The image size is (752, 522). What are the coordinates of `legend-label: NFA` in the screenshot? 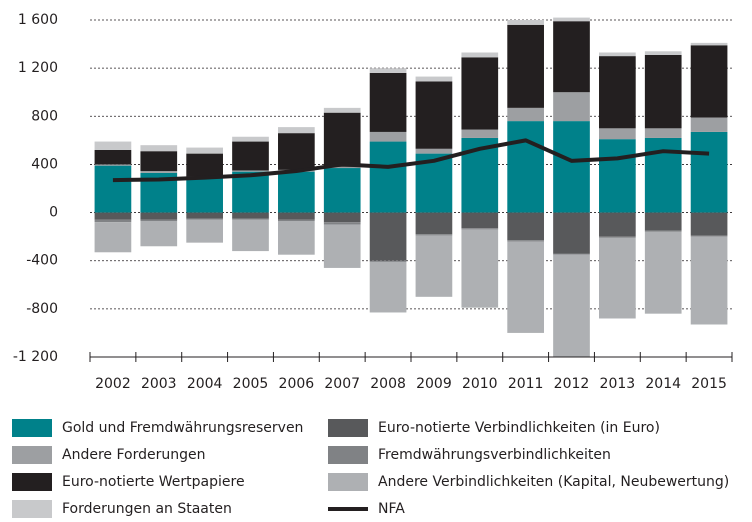 It's located at (391, 509).